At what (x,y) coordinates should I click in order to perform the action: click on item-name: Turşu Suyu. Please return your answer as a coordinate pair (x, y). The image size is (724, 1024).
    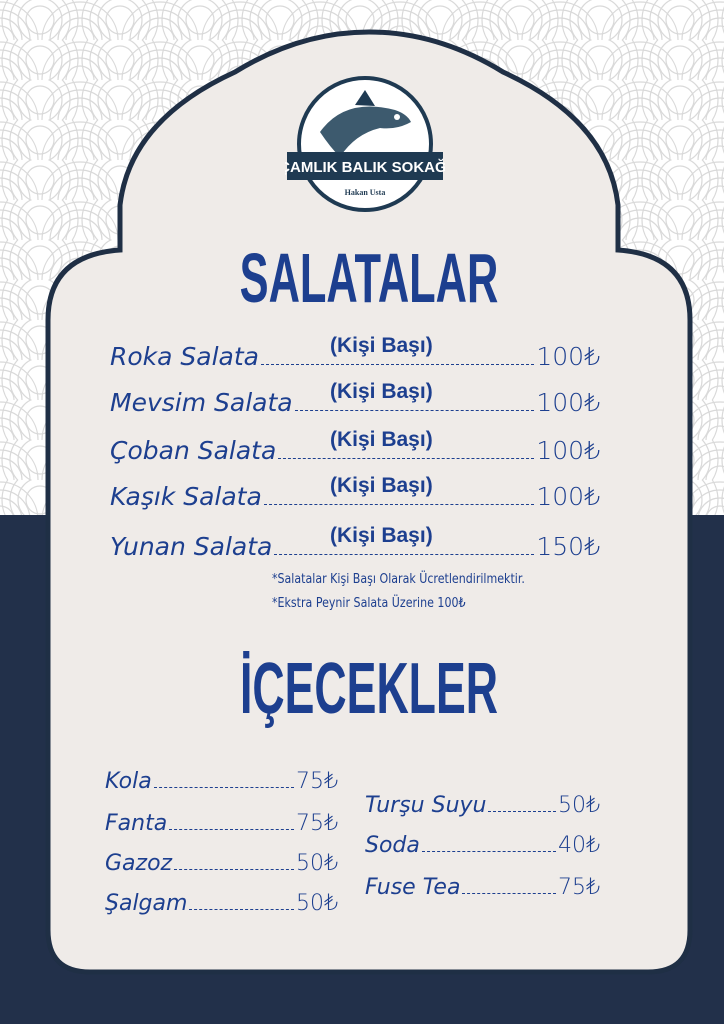
    Looking at the image, I should click on (426, 805).